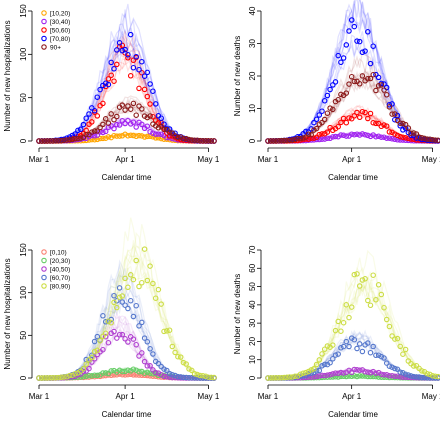 The height and width of the screenshot is (421, 440). What do you see at coordinates (353, 177) in the screenshot?
I see `x-axis-title: Calendar time` at bounding box center [353, 177].